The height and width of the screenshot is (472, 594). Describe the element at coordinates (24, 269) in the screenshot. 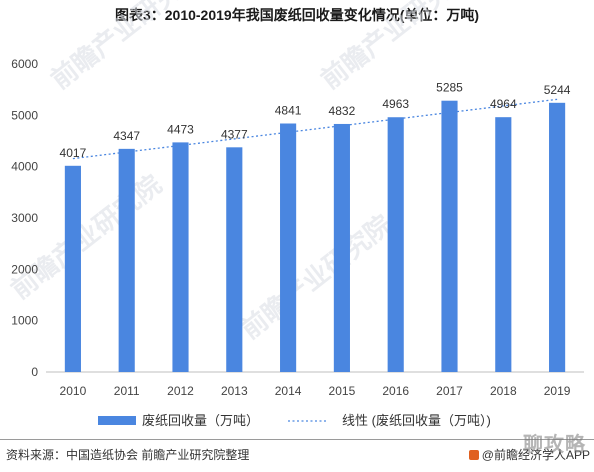

I see `y-tick-label: 2000` at that location.